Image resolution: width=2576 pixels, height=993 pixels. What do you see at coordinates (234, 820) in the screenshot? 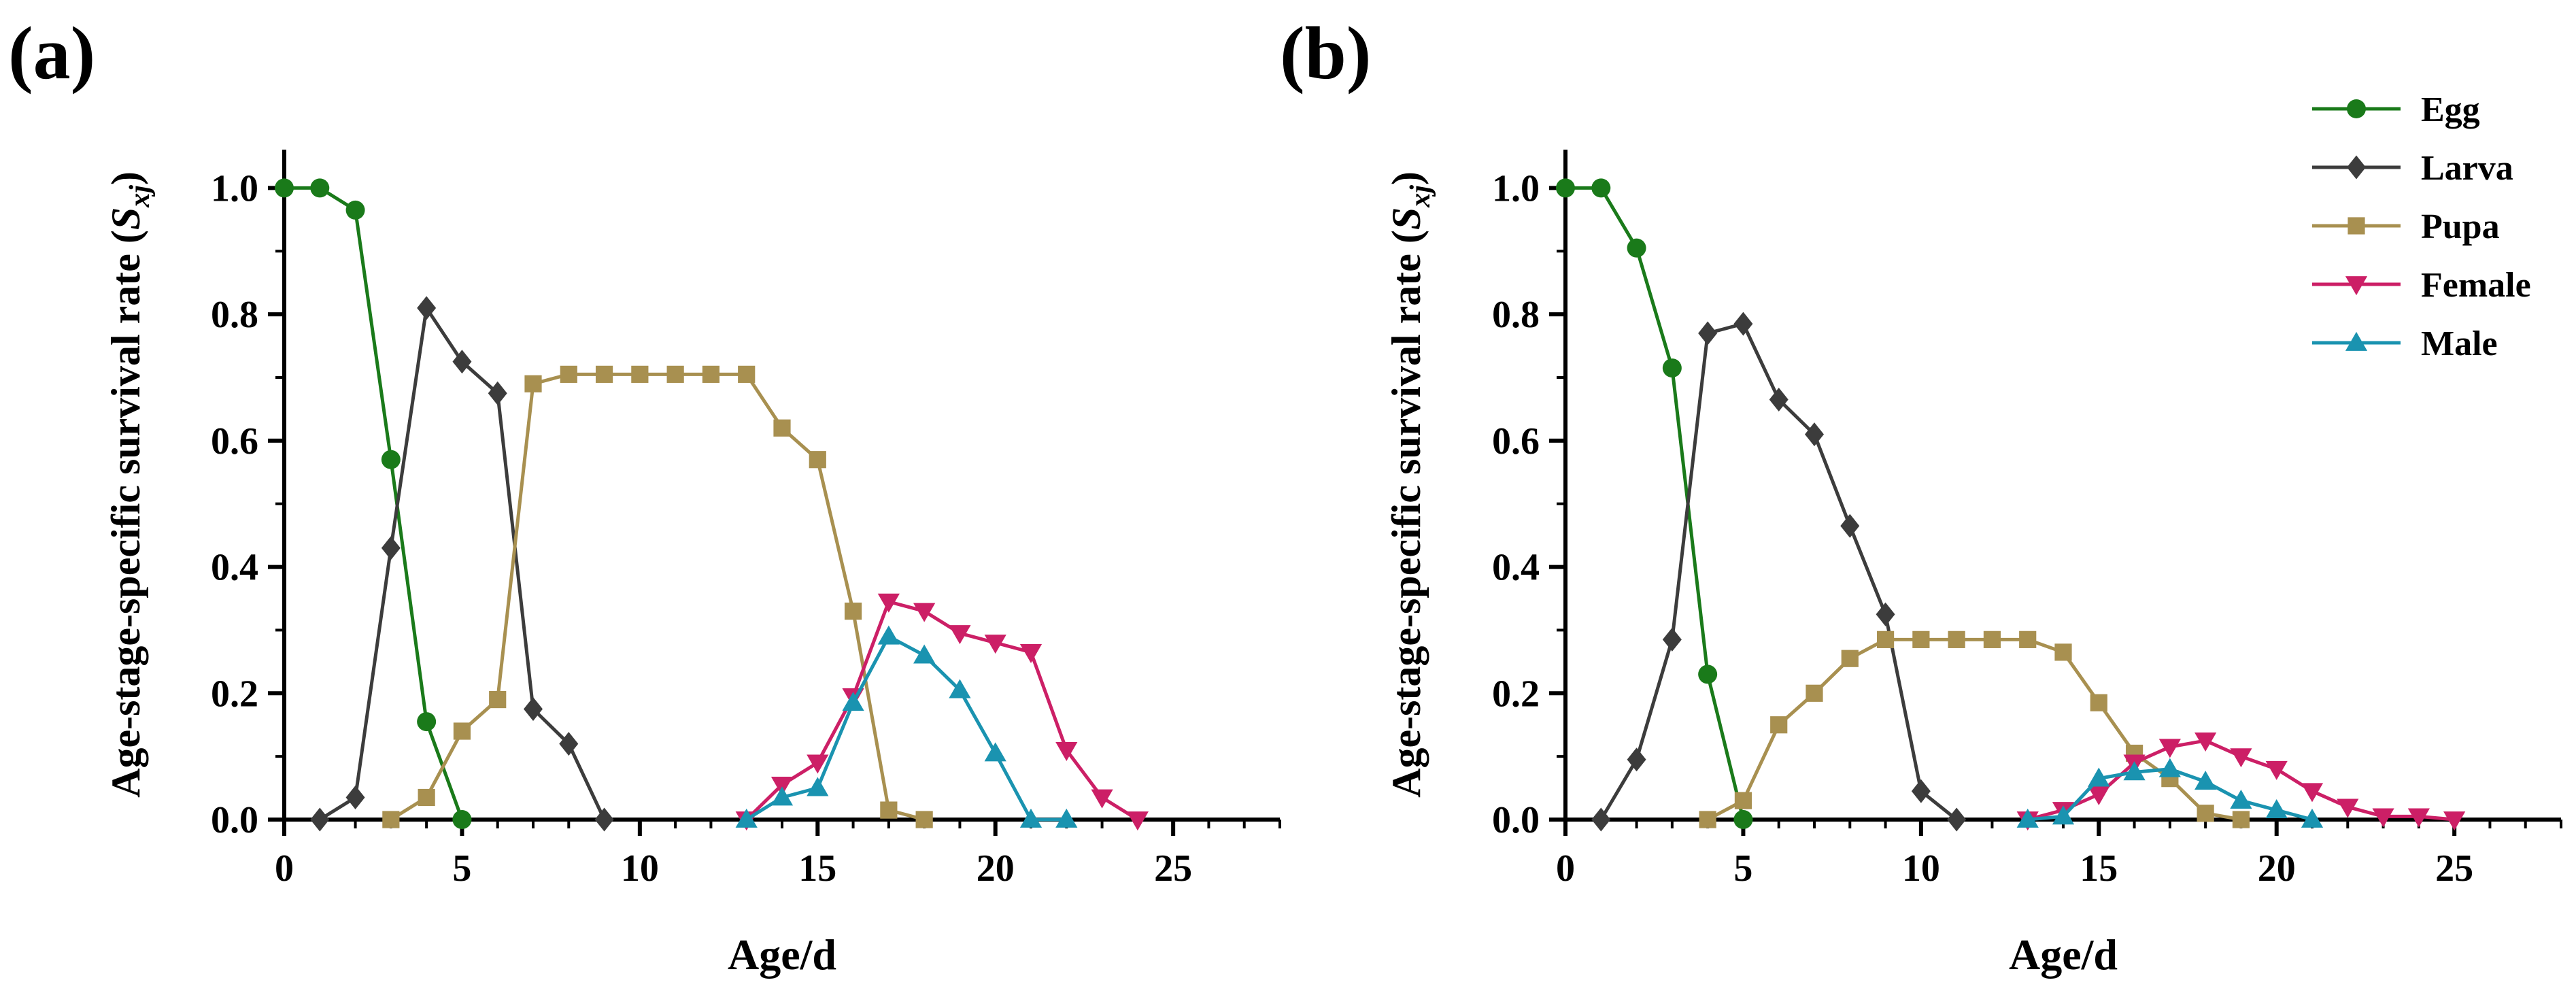
I see `y-tick-label: 0.0` at bounding box center [234, 820].